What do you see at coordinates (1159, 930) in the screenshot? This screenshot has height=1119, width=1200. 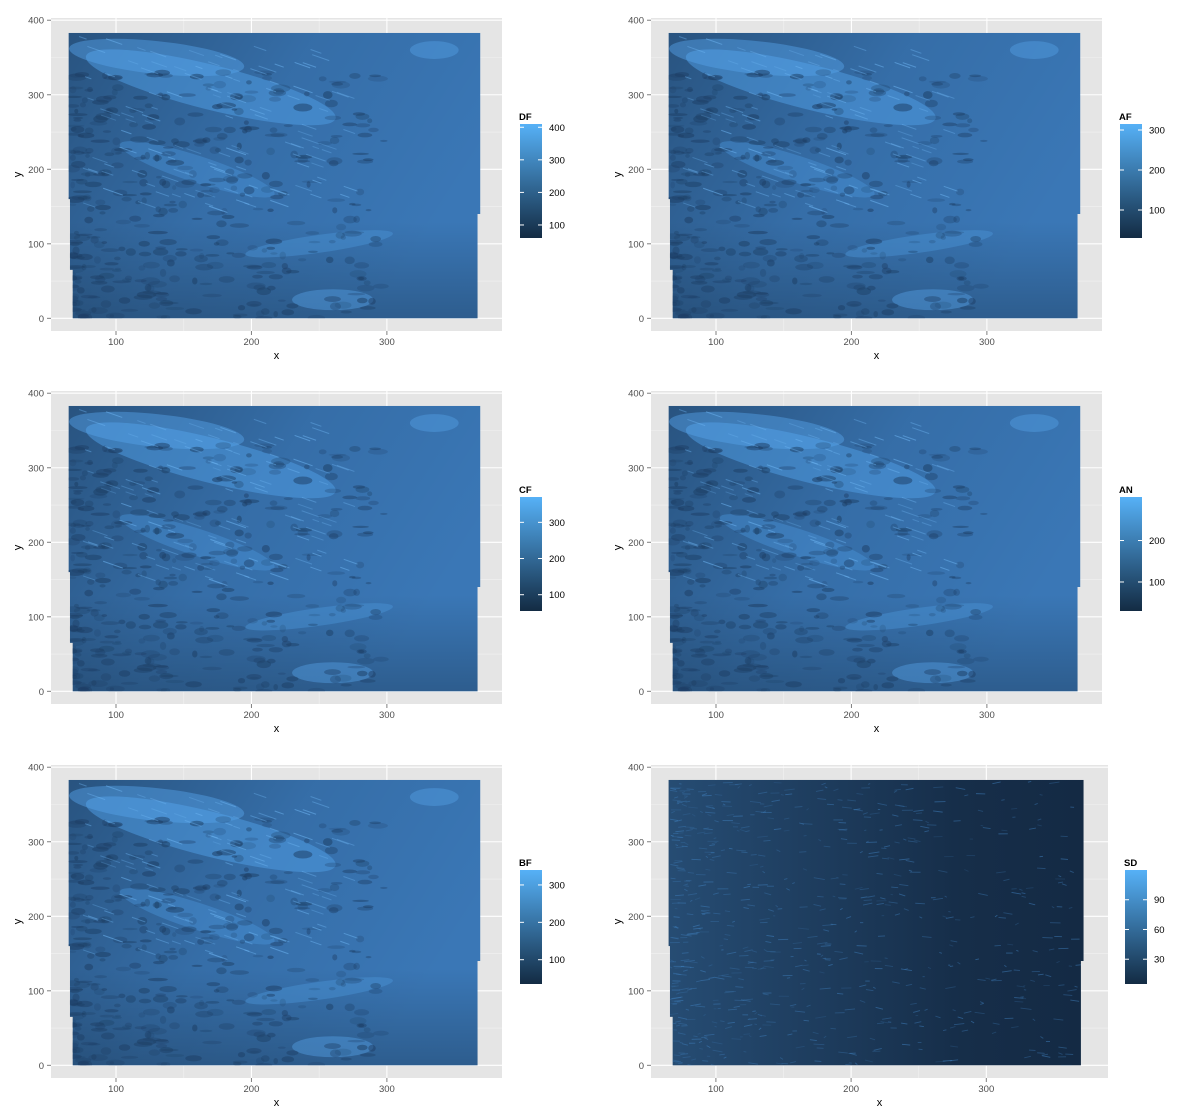 I see `legend-break-label: 60` at bounding box center [1159, 930].